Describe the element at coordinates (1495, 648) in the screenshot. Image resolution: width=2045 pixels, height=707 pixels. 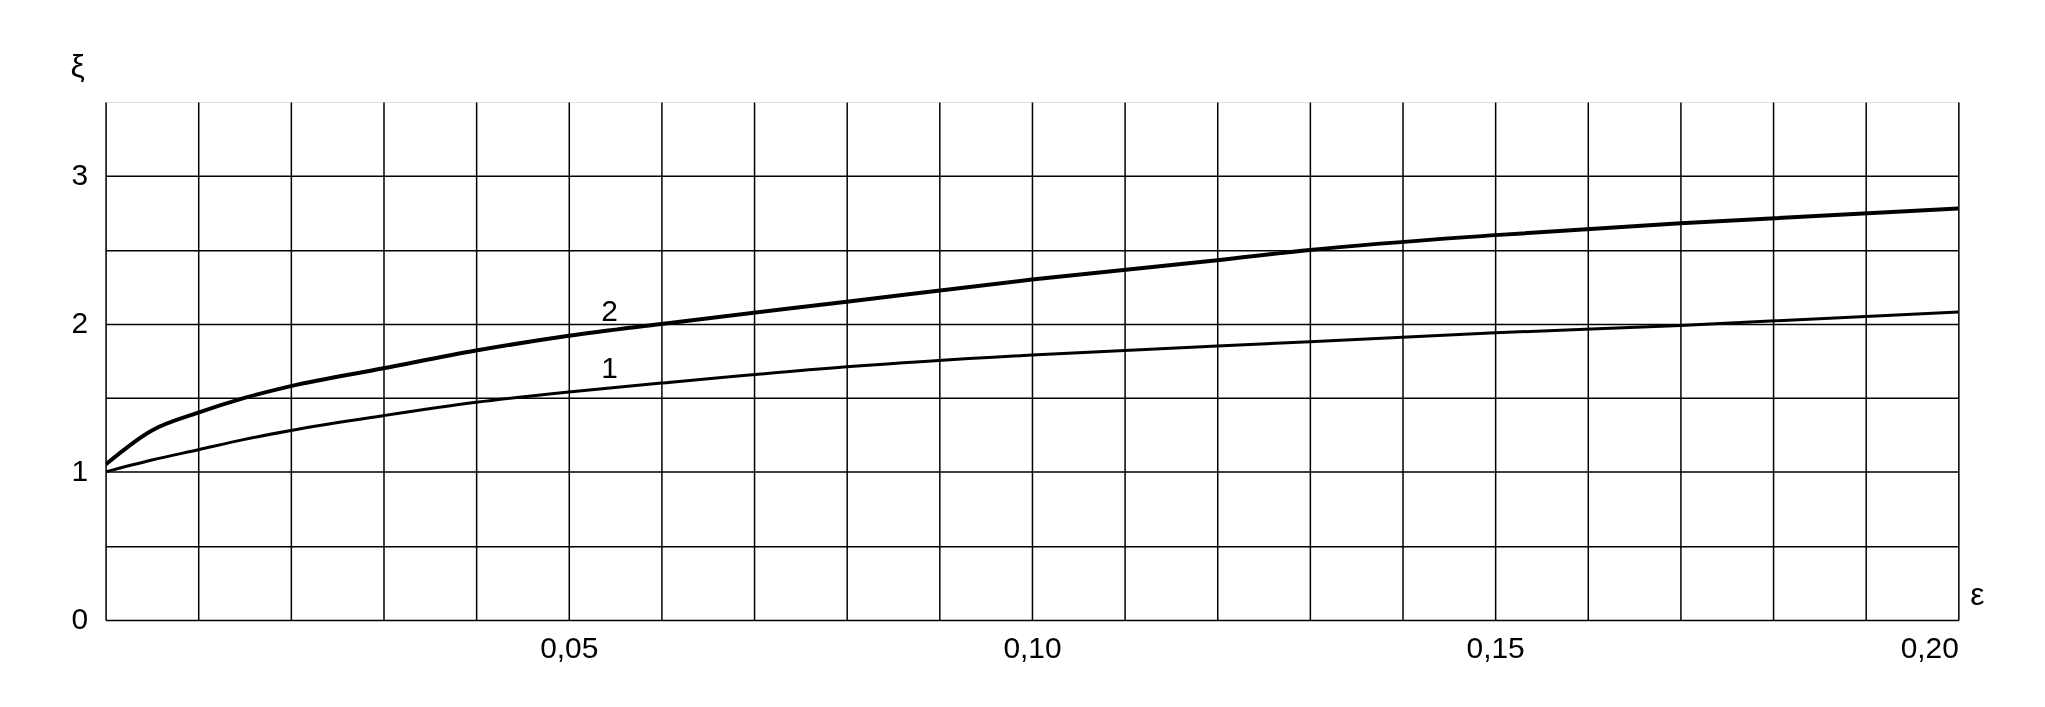
I see `x-tick-label: 0,15` at that location.